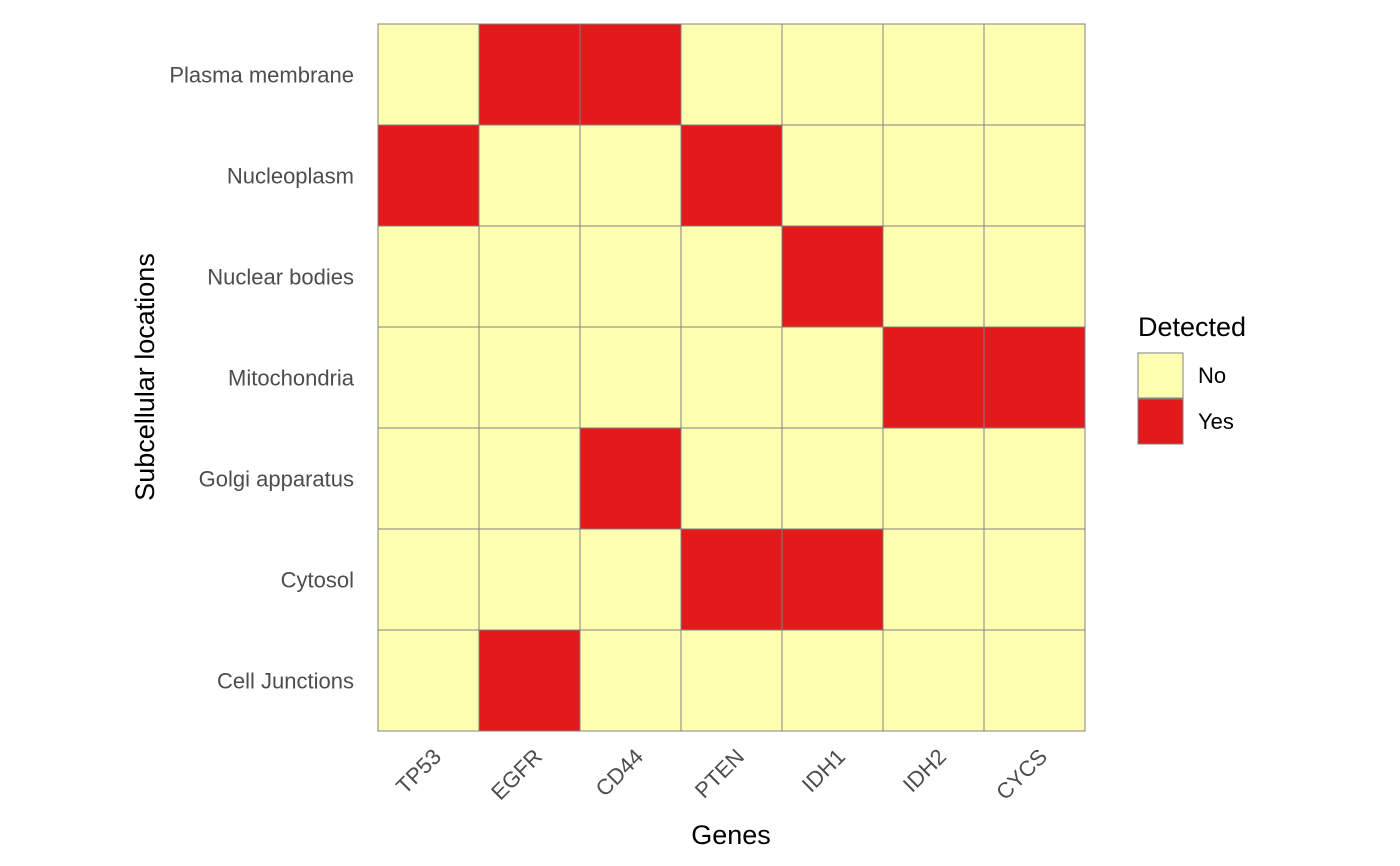 Image resolution: width=1400 pixels, height=866 pixels. Describe the element at coordinates (630, 680) in the screenshot. I see `cell-cell-junctions-cd44` at that location.